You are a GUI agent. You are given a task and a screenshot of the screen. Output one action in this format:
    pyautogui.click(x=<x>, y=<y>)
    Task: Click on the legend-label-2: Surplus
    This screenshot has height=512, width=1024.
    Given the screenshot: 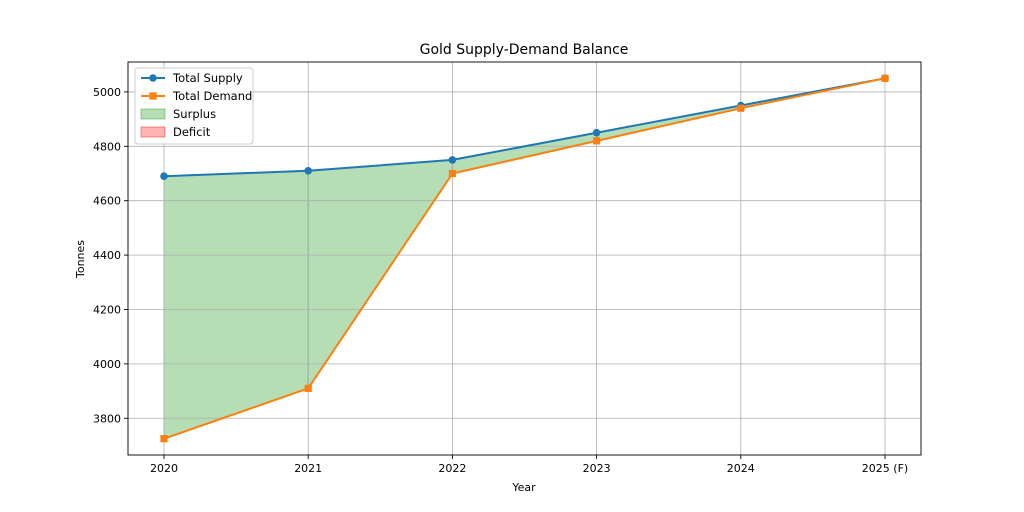 What is the action you would take?
    pyautogui.click(x=194, y=114)
    